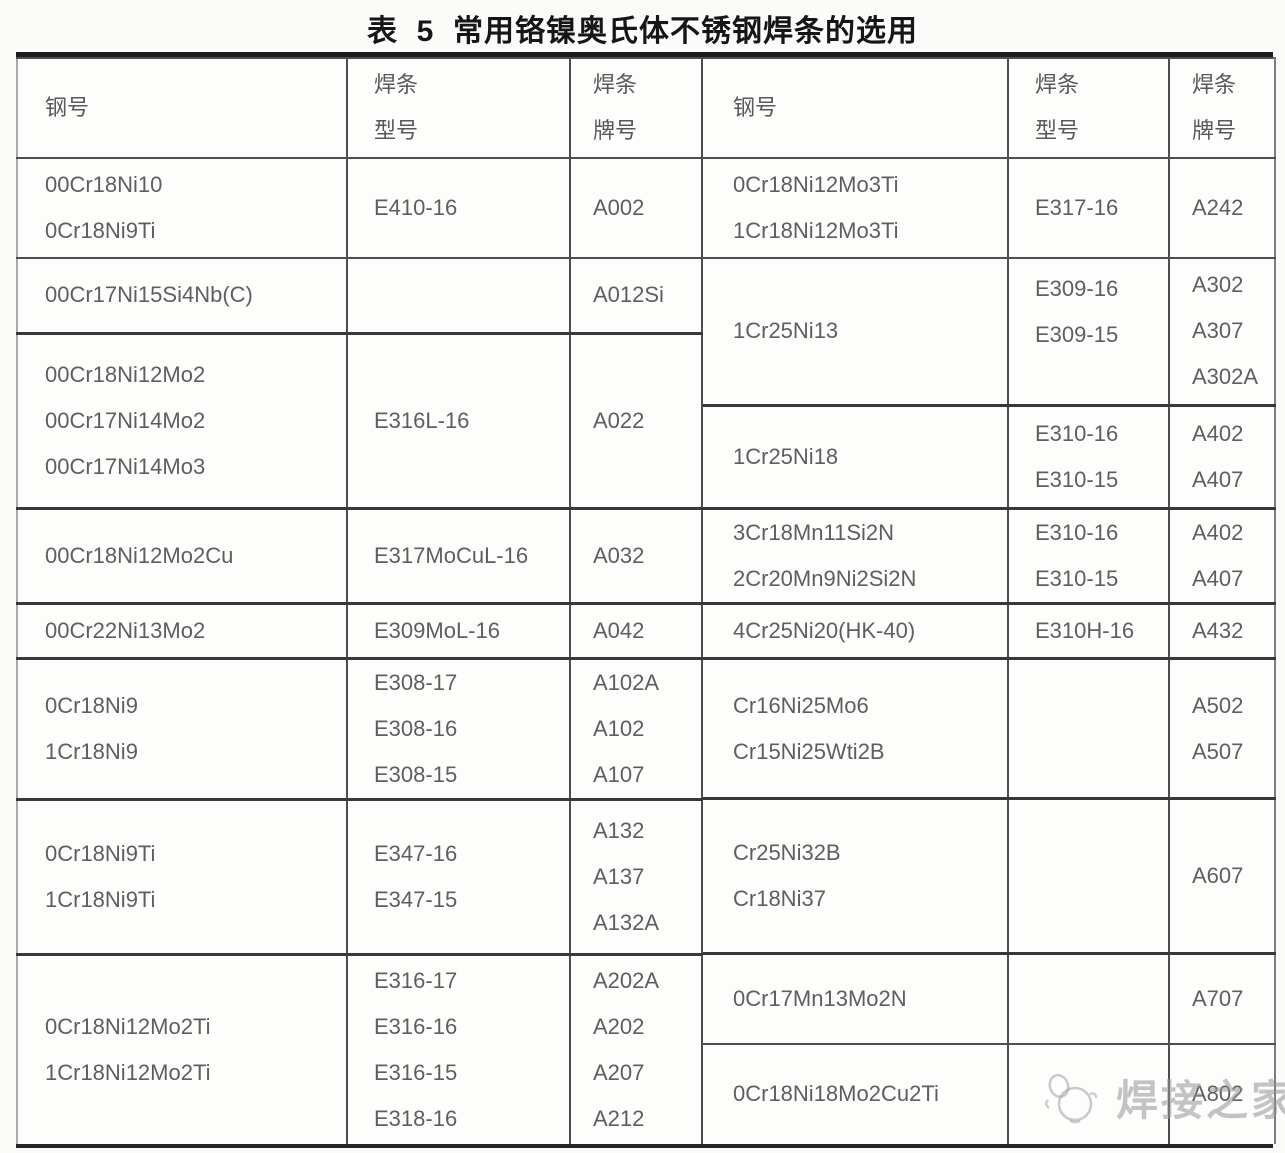 The width and height of the screenshot is (1285, 1153). What do you see at coordinates (1218, 999) in the screenshot?
I see `cell-line: A707` at bounding box center [1218, 999].